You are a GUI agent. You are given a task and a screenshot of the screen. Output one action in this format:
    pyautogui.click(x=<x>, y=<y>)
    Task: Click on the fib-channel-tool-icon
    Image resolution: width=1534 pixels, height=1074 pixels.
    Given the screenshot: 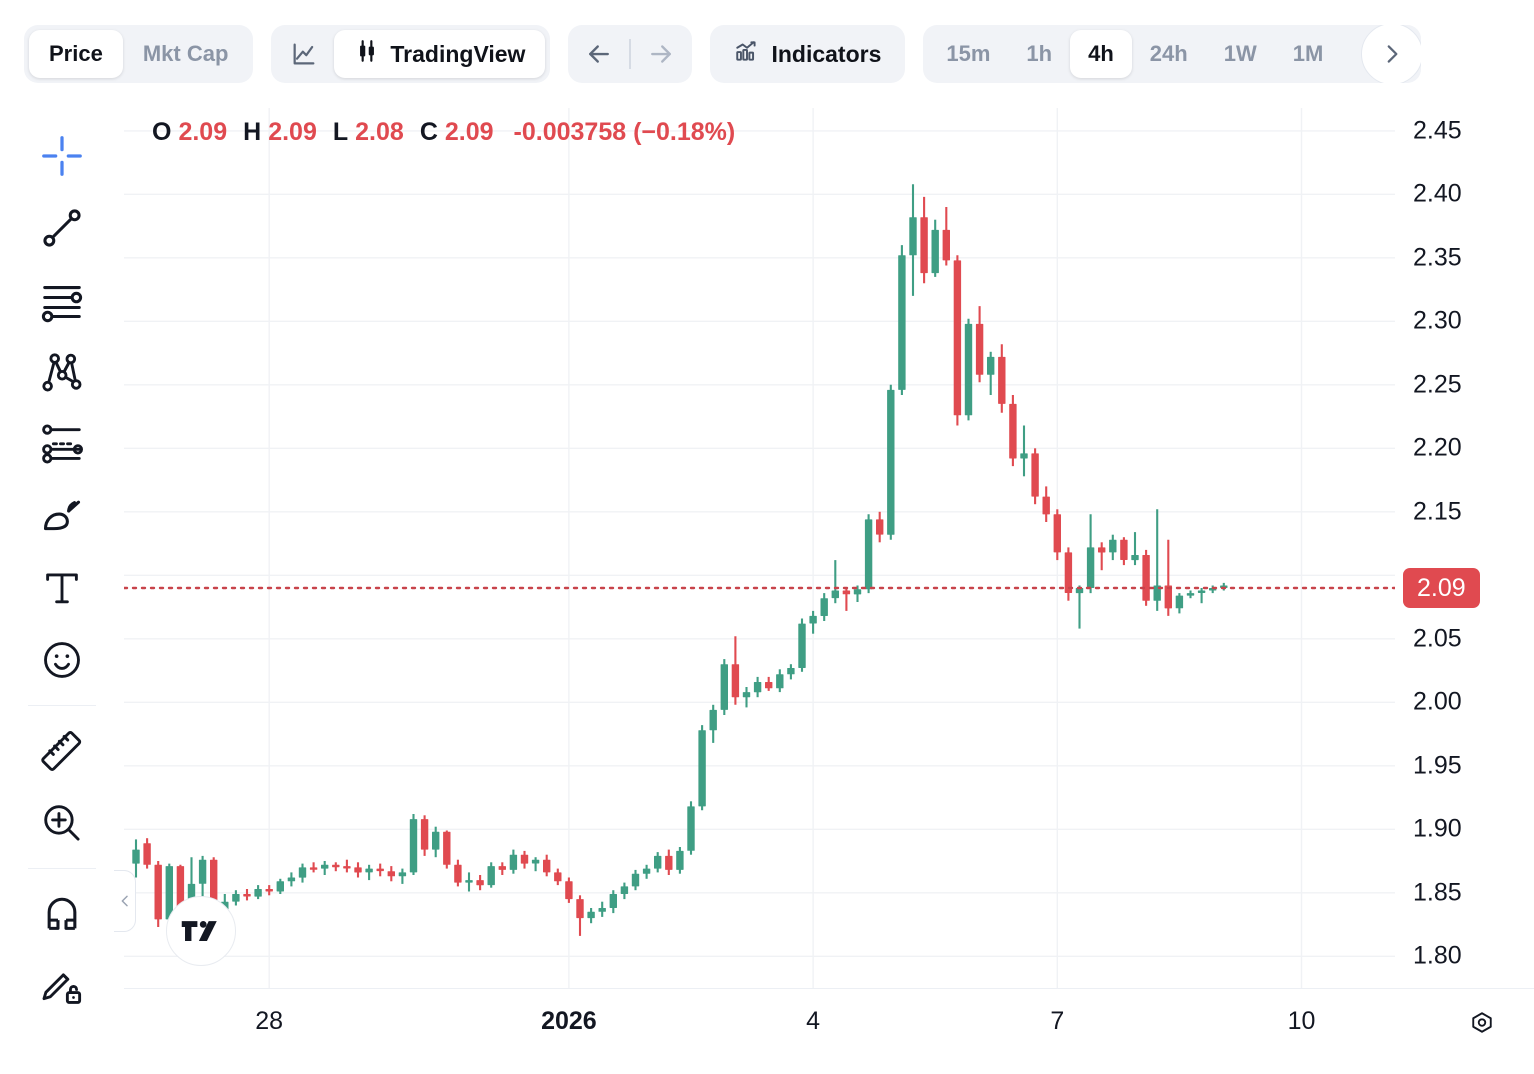 What is the action you would take?
    pyautogui.click(x=62, y=444)
    